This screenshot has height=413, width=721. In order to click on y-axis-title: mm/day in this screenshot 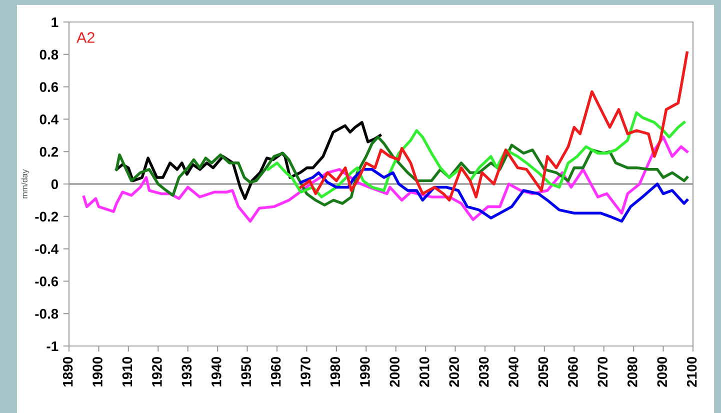, I will do `click(25, 183)`.